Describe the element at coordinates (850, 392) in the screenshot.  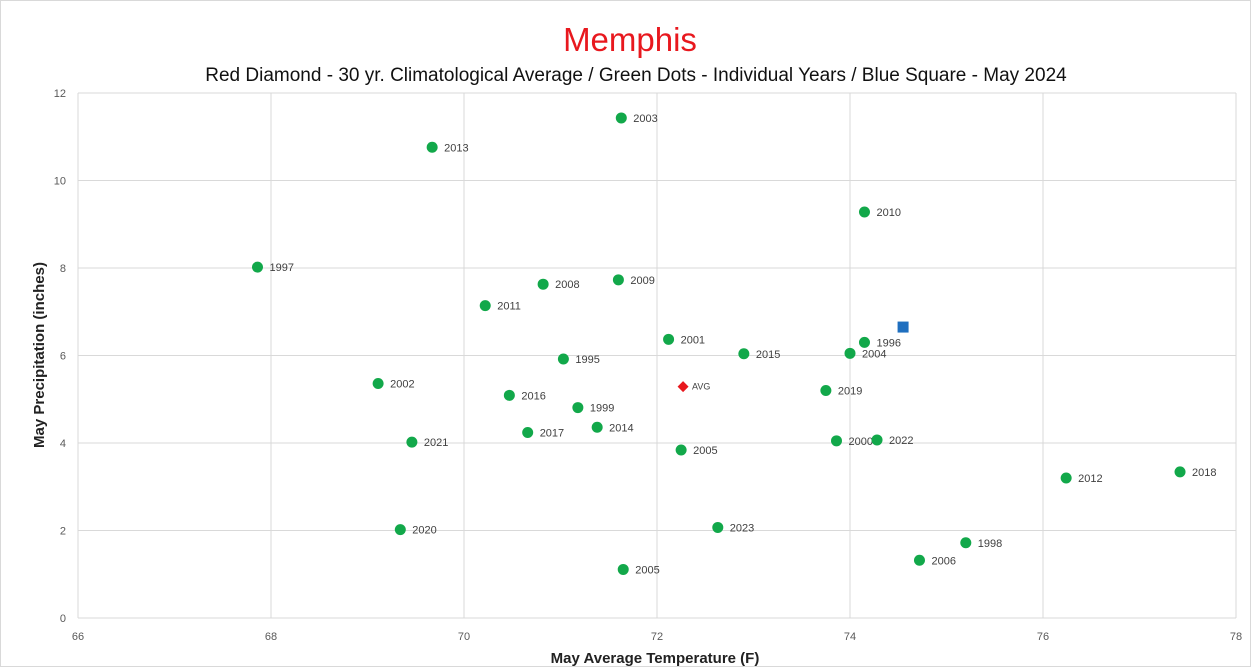
I see `point-label: 2019` at that location.